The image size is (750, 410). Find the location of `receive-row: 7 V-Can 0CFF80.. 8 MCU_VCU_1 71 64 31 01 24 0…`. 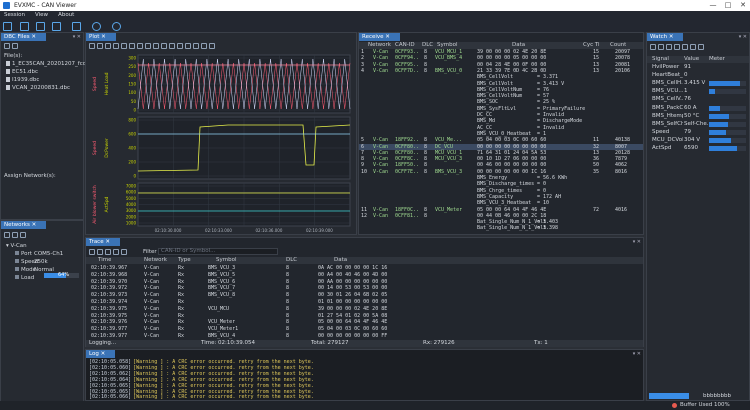

receive-row: 7 V-Can 0CFF80.. 8 MCU_VCU_1 71 64 31 01 24 0… is located at coordinates (501, 153).